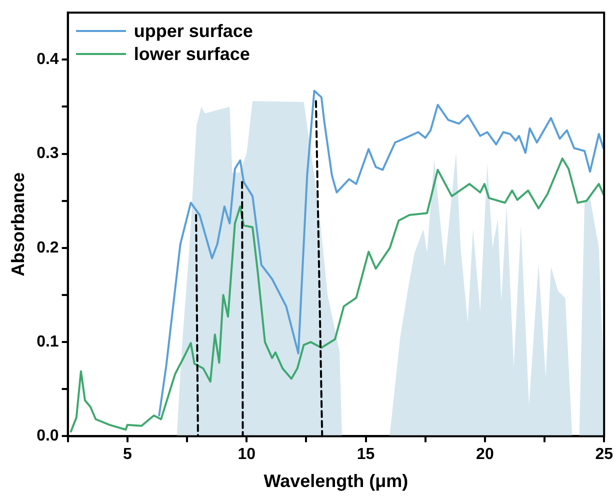 This screenshot has height=497, width=616. What do you see at coordinates (192, 54) in the screenshot?
I see `legend-label: lower surface` at bounding box center [192, 54].